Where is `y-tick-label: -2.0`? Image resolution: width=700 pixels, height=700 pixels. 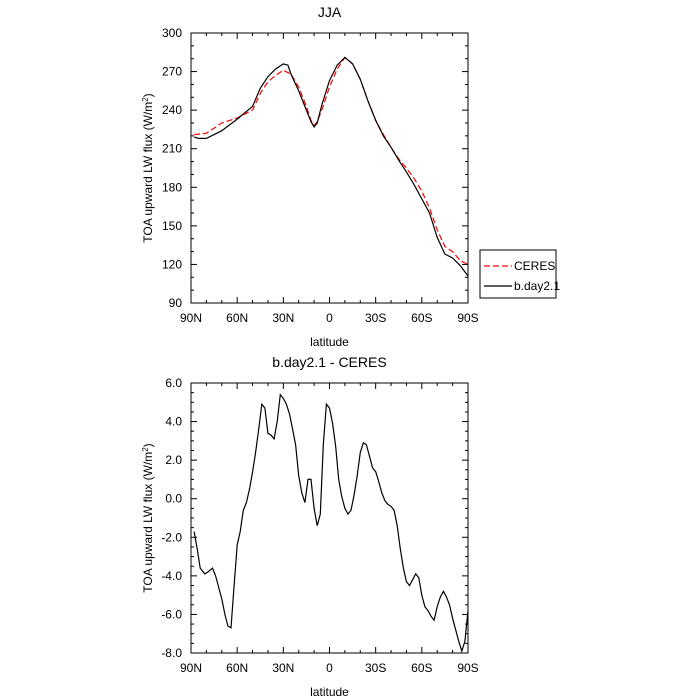 y-tick-label: -2.0 is located at coordinates (171, 537).